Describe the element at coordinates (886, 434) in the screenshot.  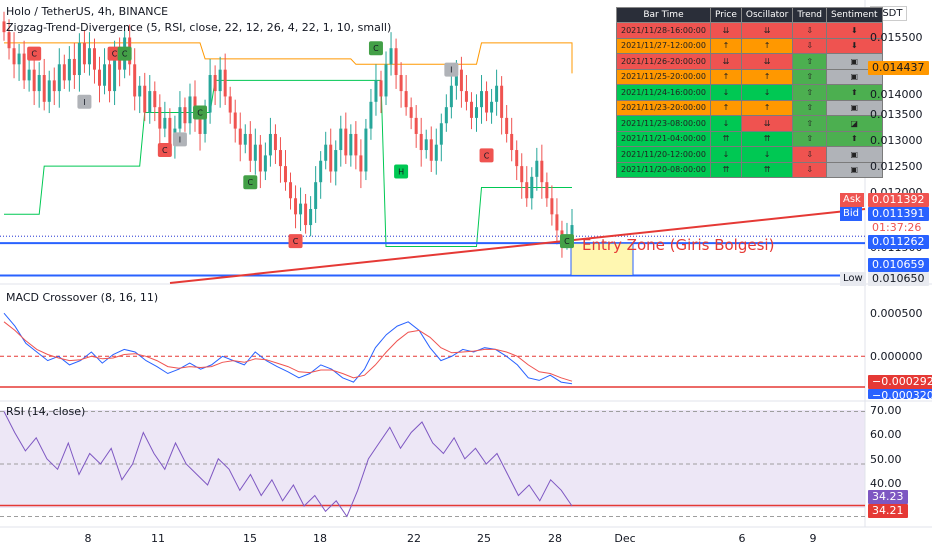
I see `rsi-label: 60.00` at that location.